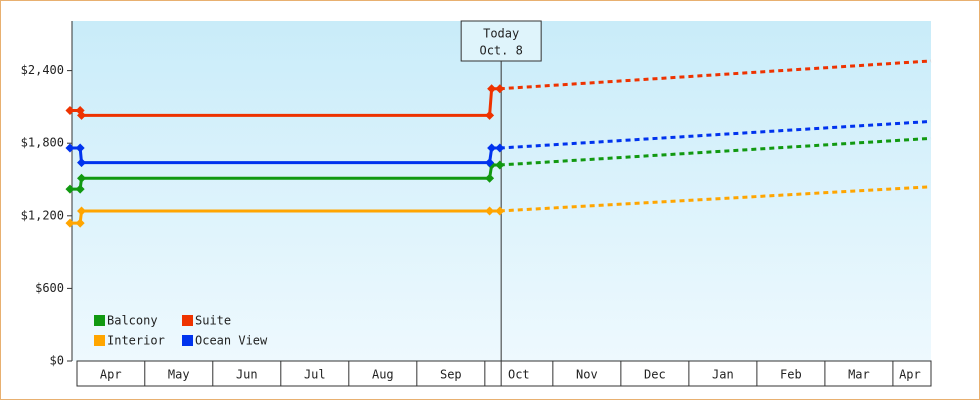  What do you see at coordinates (57, 361) in the screenshot?
I see `y-tick-label: $0` at bounding box center [57, 361].